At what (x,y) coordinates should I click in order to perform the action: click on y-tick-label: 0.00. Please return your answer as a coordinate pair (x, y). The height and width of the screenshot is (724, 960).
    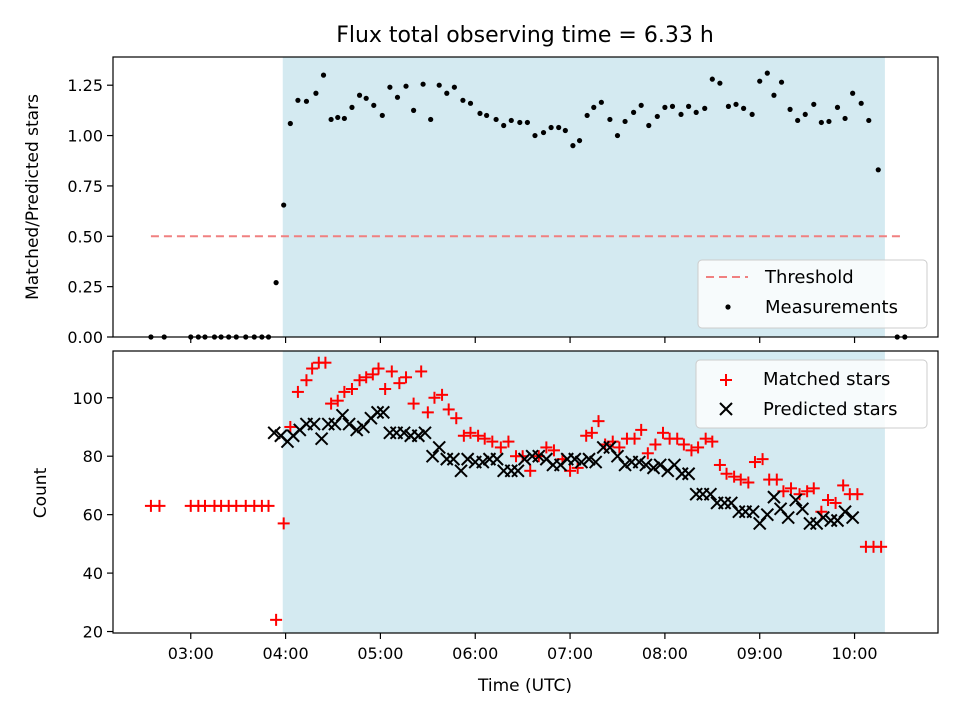
    Looking at the image, I should click on (85, 337).